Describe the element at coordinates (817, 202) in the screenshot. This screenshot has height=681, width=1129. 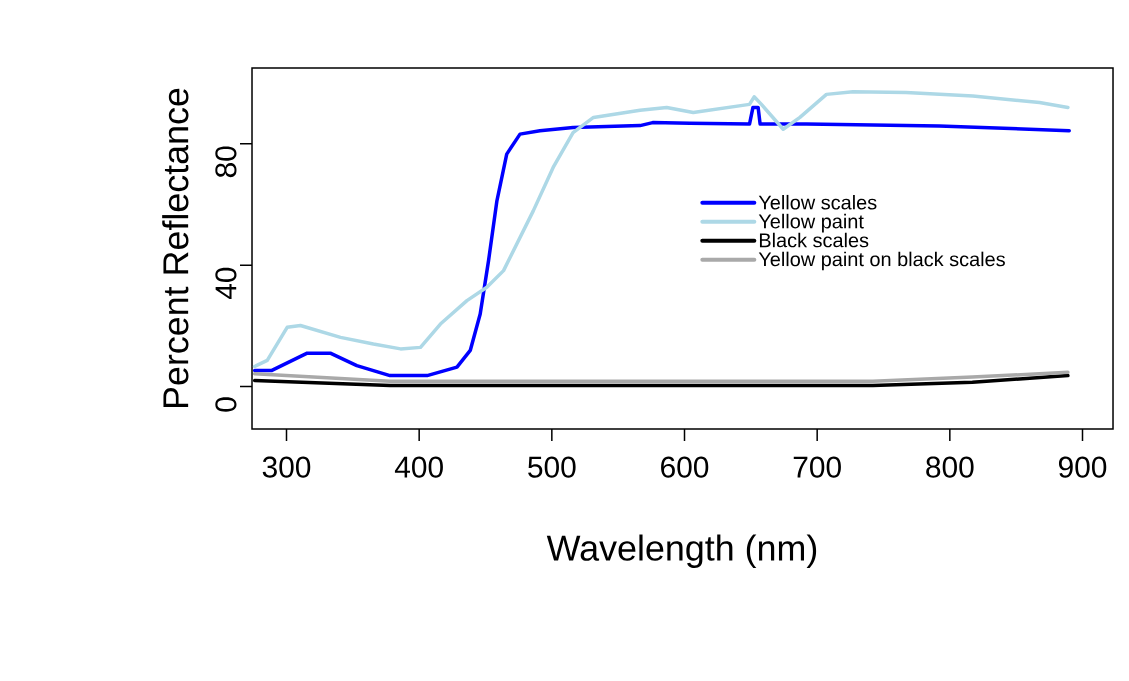
I see `legend-label: Yellow scales` at that location.